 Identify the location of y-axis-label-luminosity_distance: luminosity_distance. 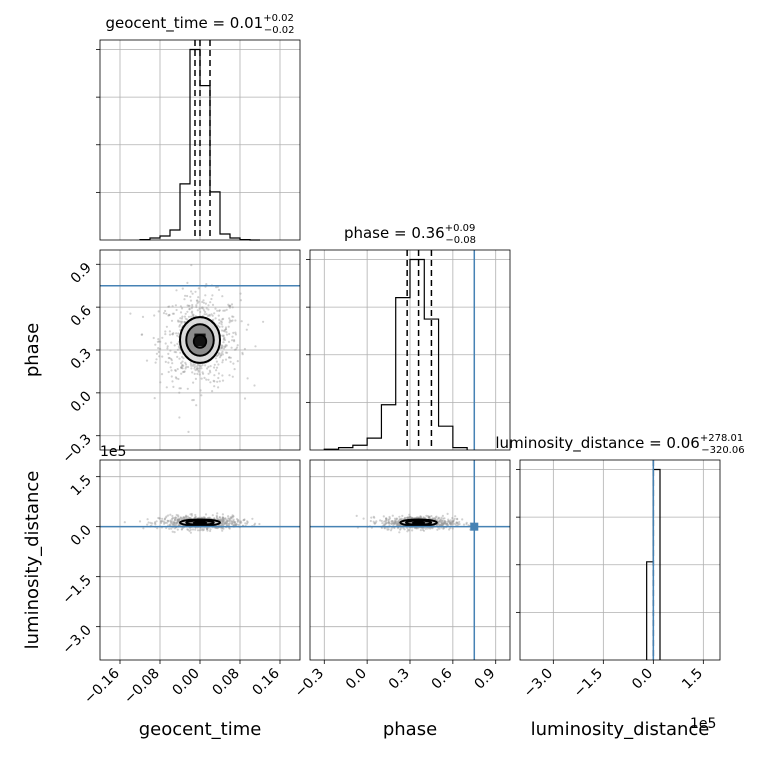
(32, 560).